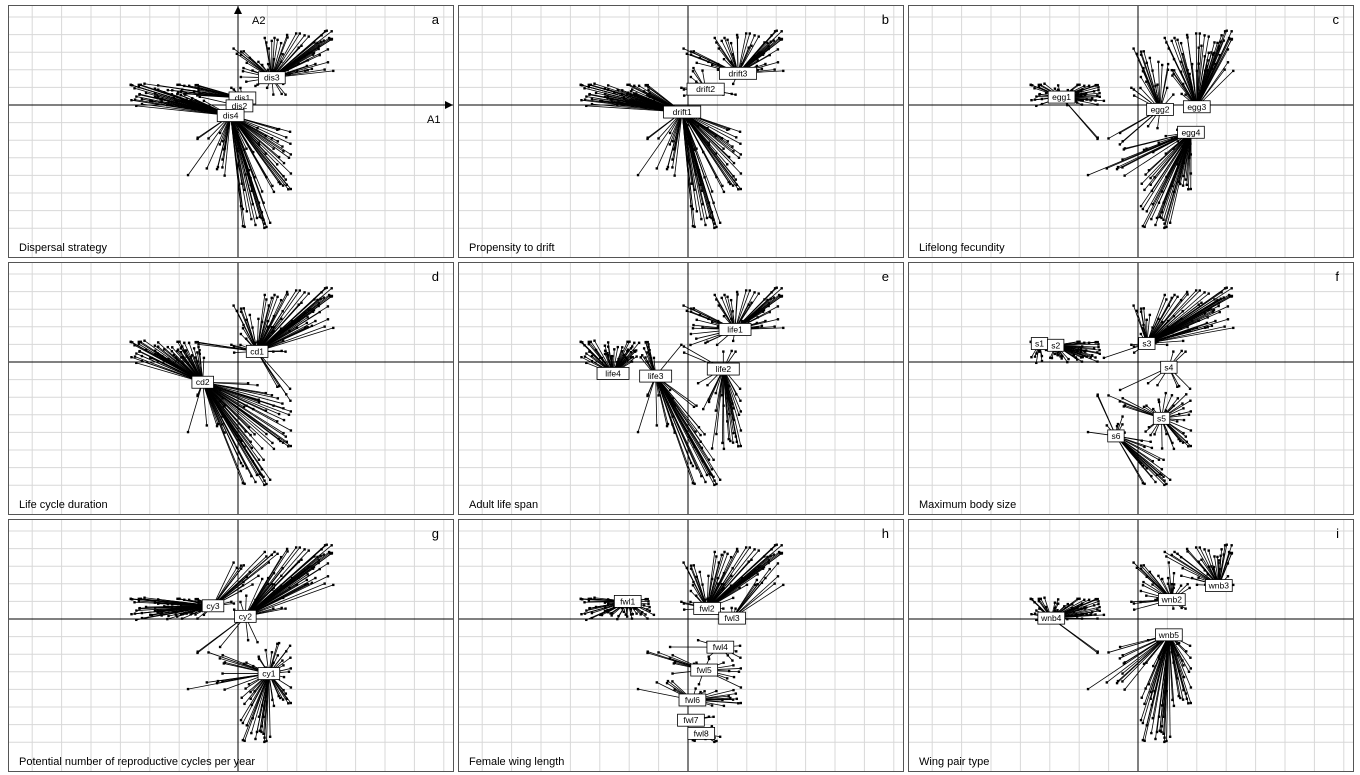  I want to click on category-label-text: dis1, so click(243, 98).